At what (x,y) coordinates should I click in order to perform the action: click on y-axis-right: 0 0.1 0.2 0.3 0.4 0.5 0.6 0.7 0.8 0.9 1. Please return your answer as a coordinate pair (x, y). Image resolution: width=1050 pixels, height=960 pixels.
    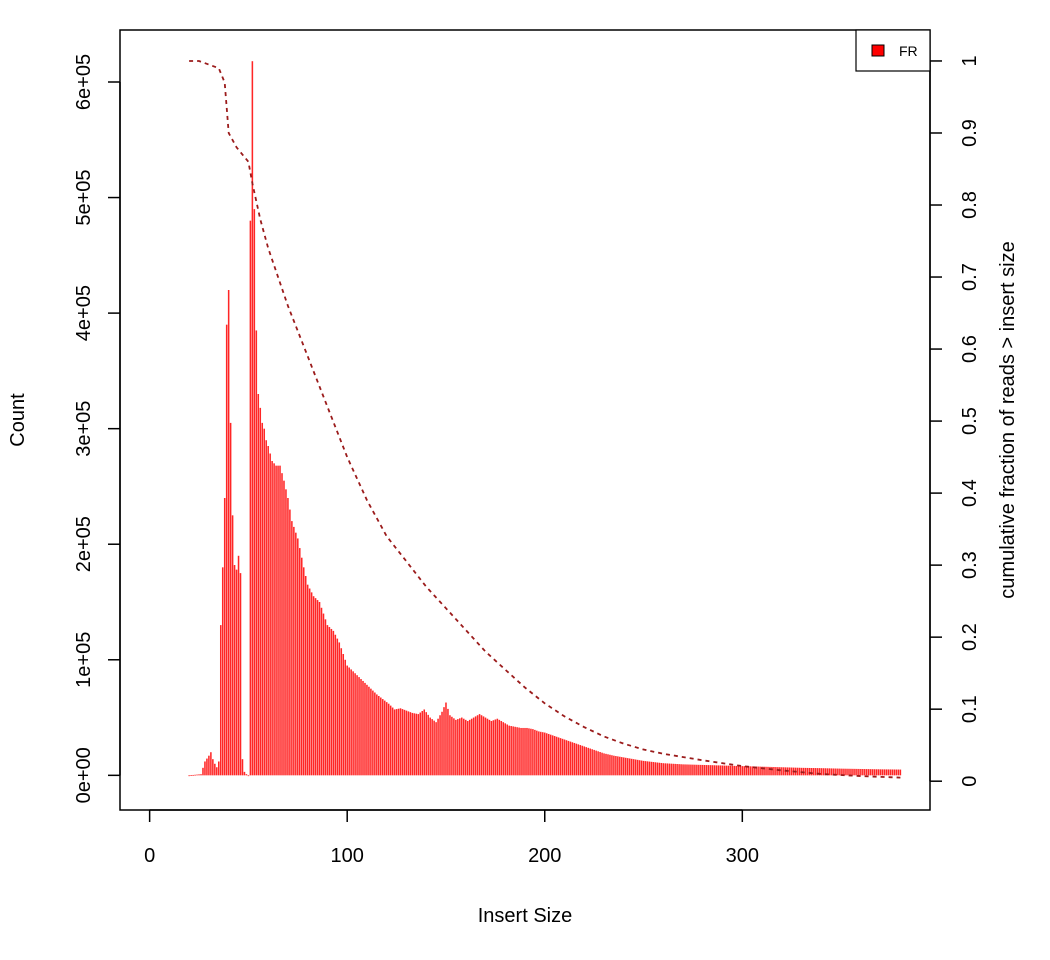
    Looking at the image, I should click on (955, 421).